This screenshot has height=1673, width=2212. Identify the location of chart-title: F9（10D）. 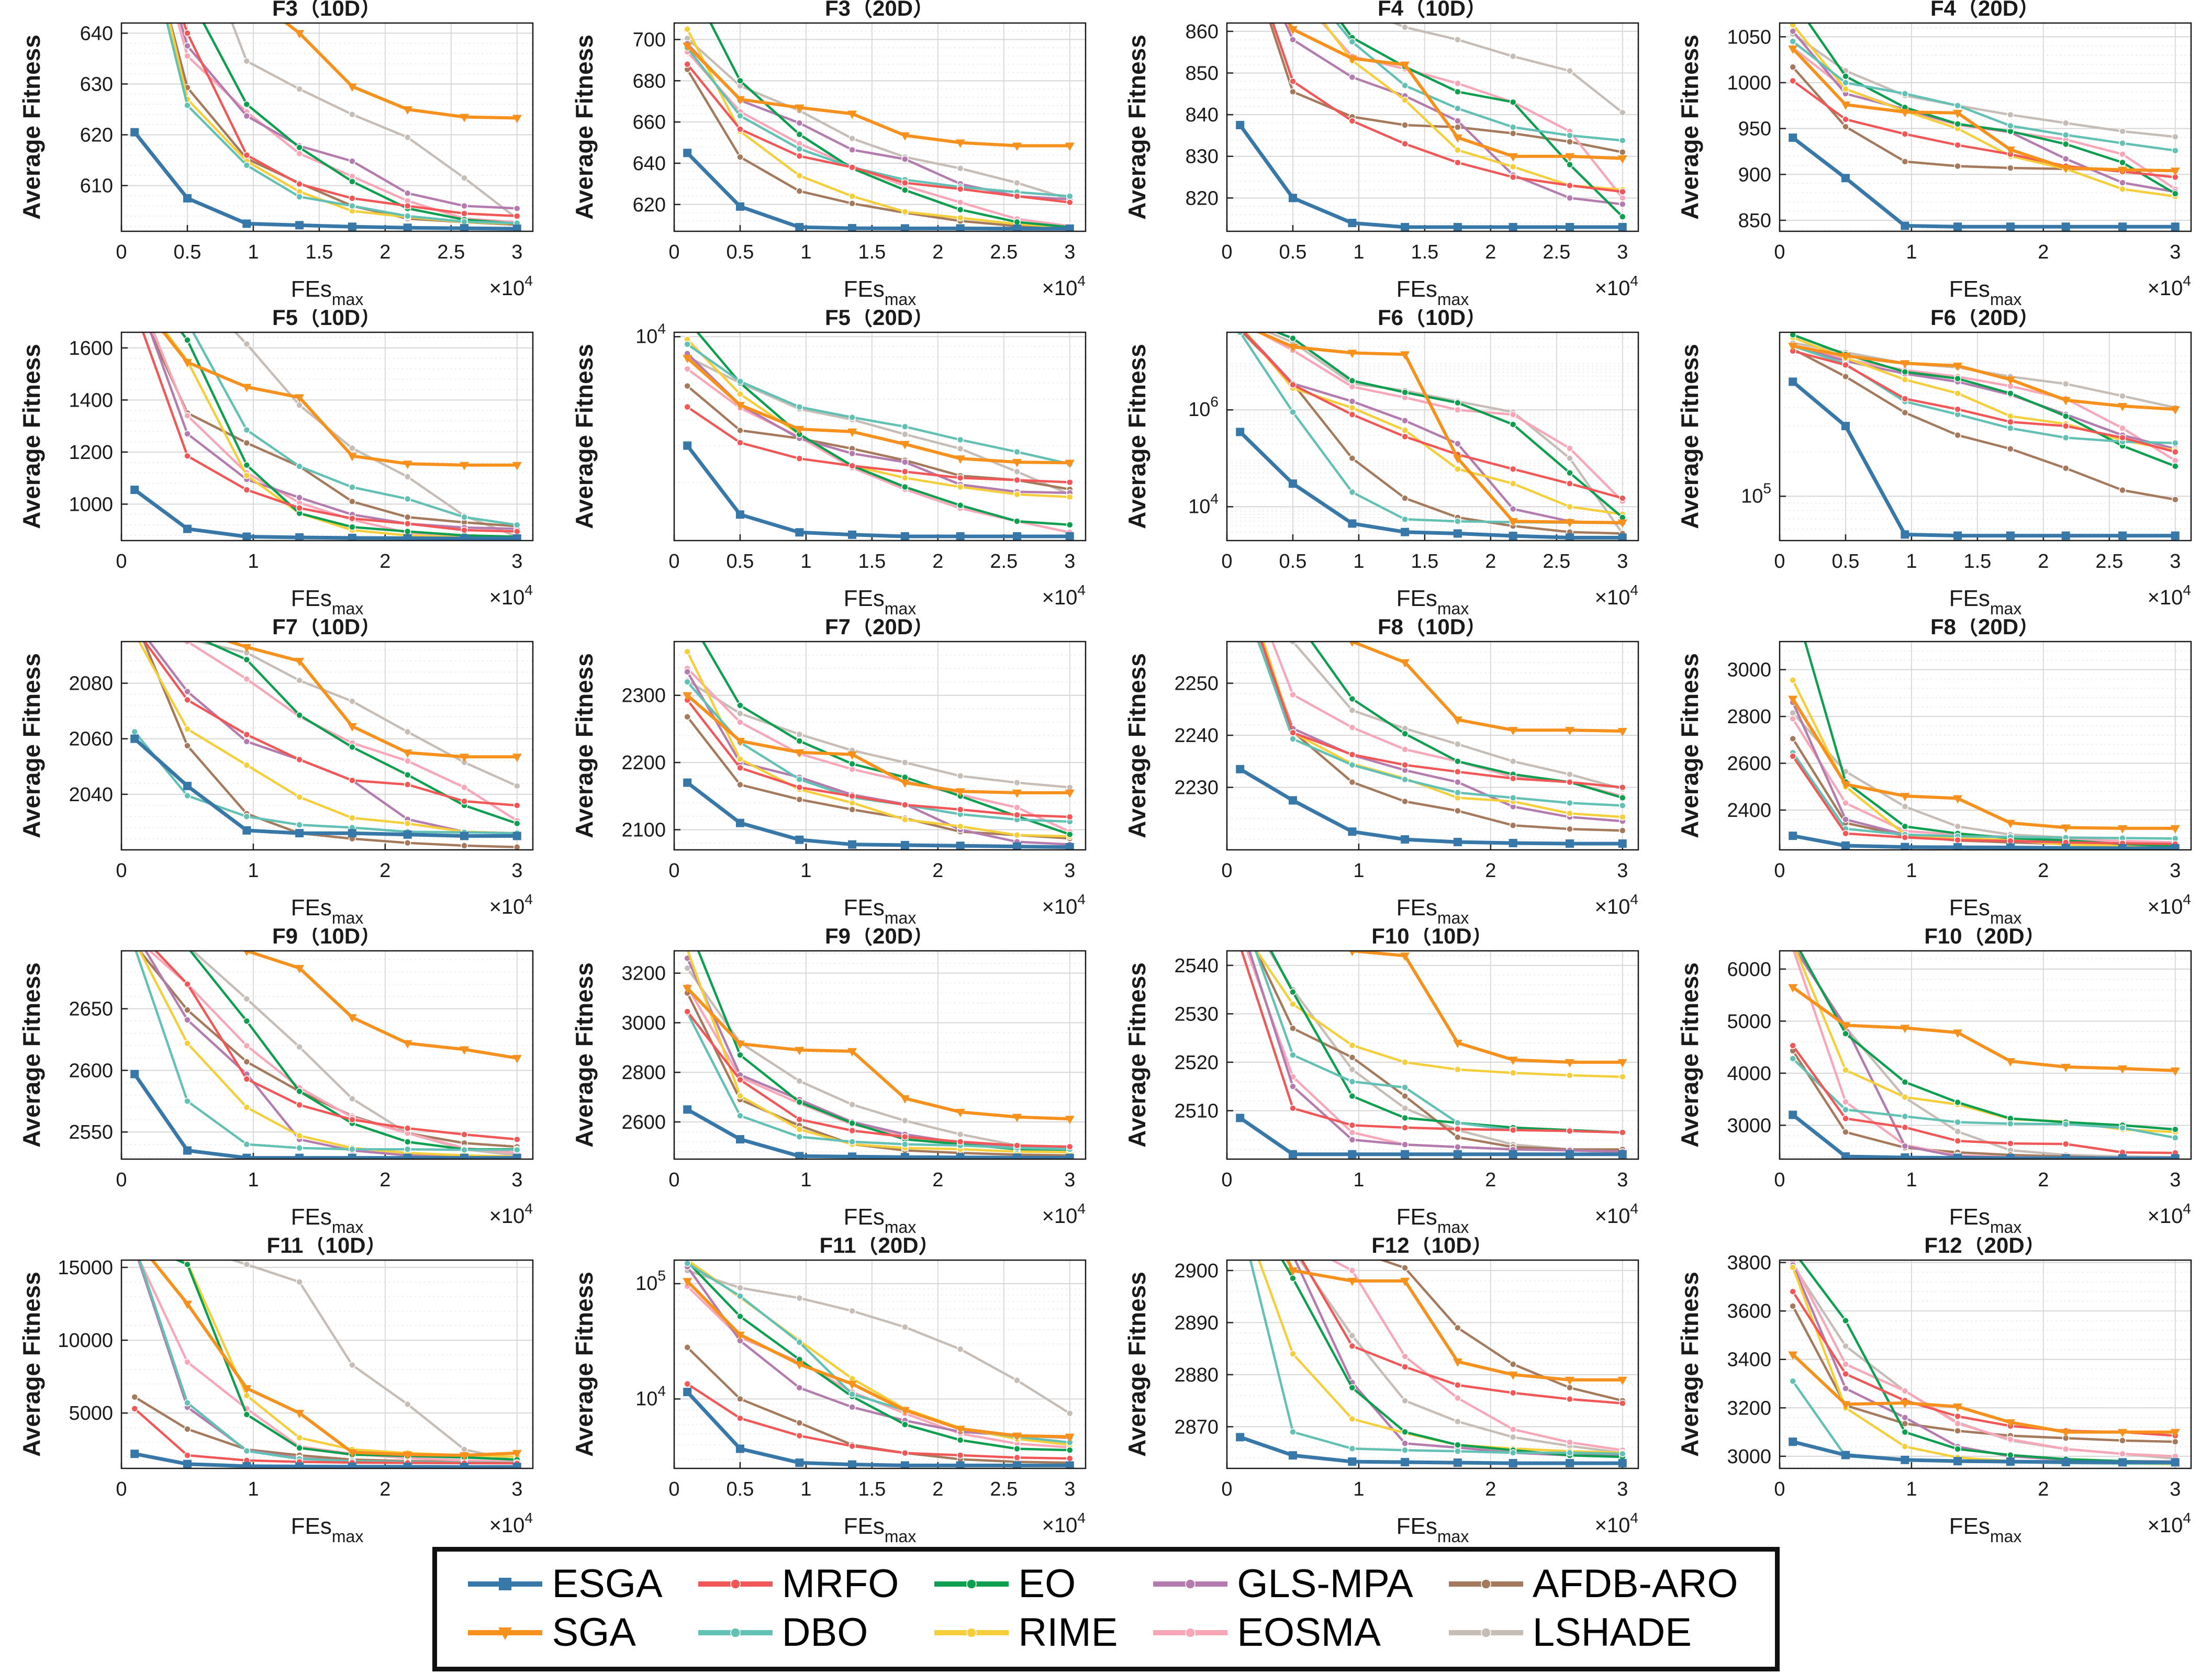
(327, 938).